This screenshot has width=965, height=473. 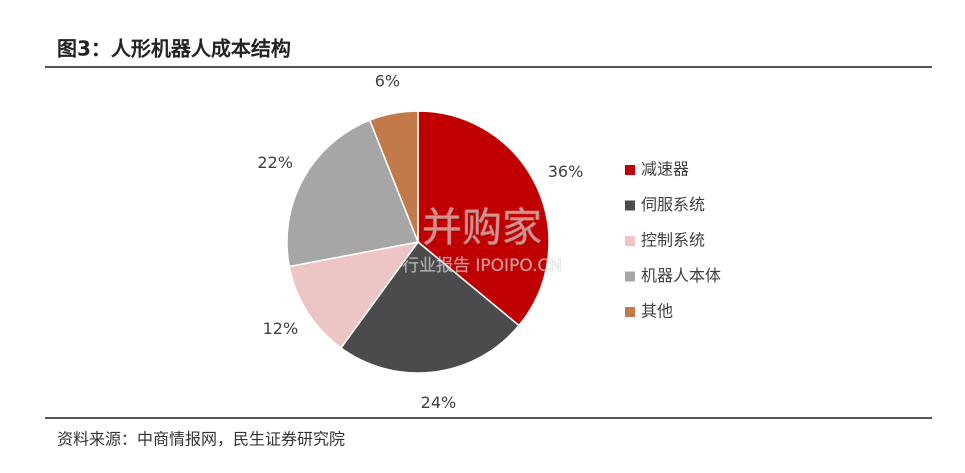 I want to click on data-label: 24%, so click(x=439, y=402).